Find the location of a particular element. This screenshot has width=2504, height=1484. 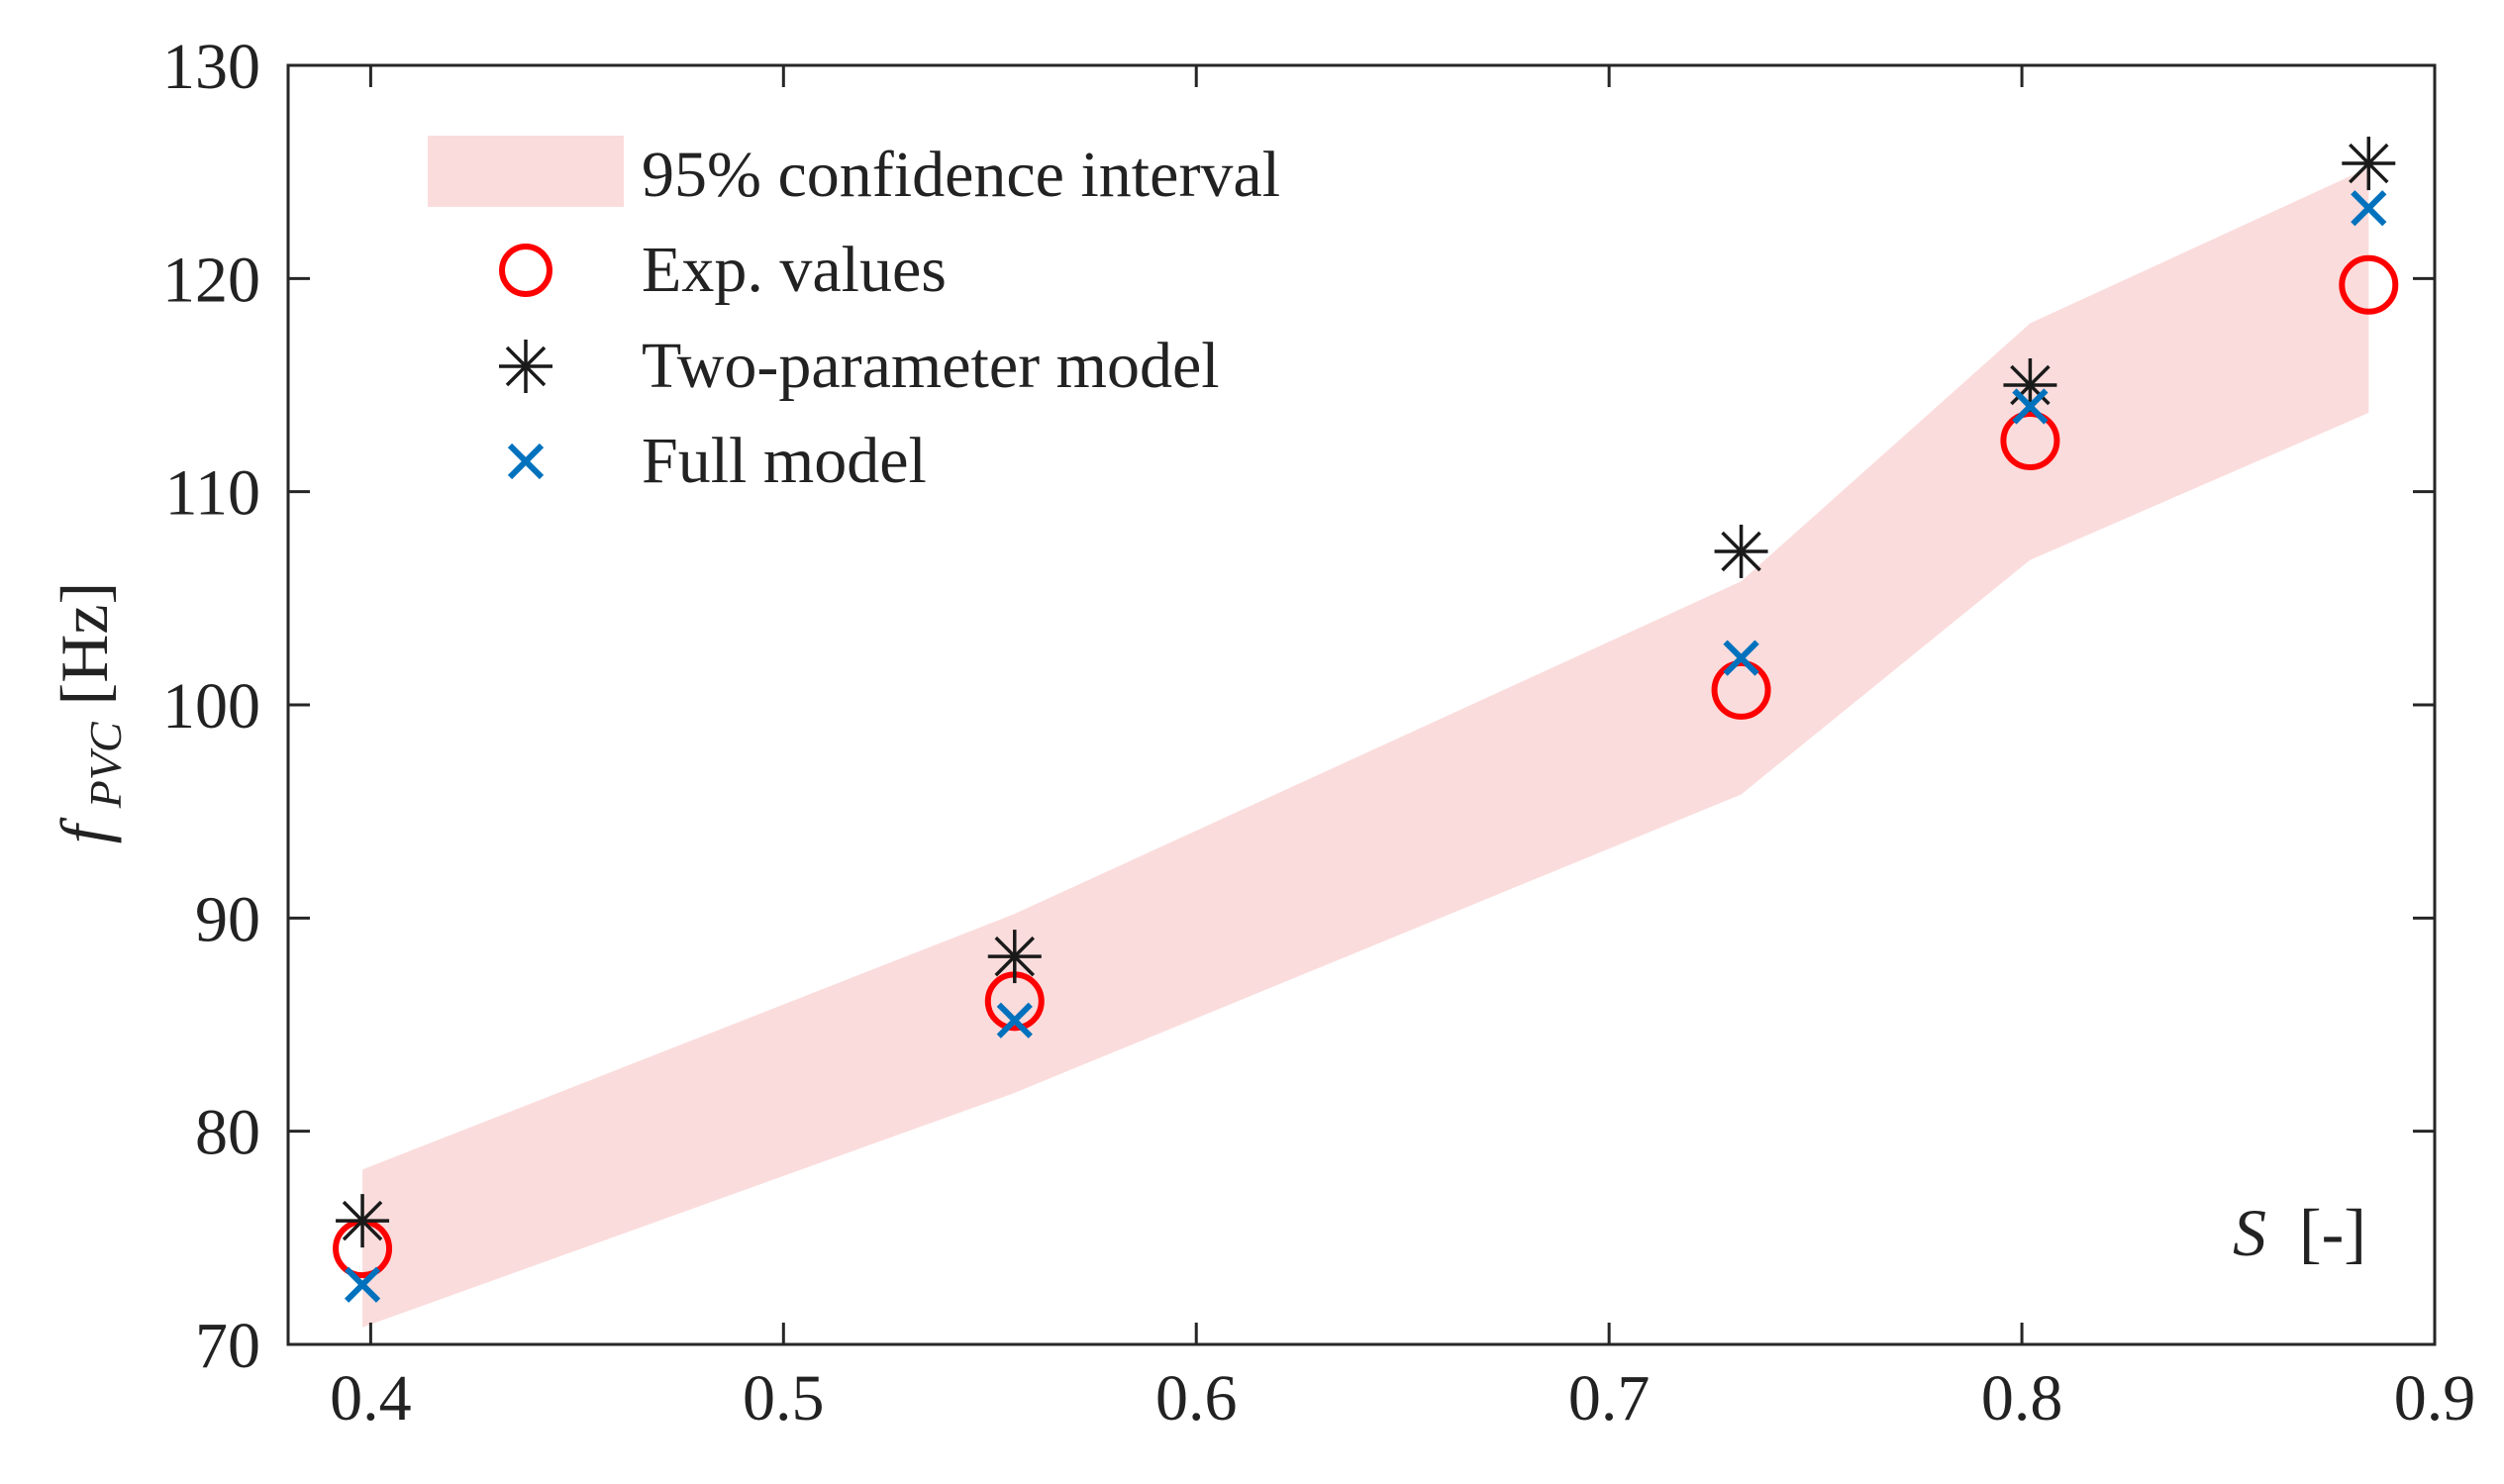

y-tick-label: 80 is located at coordinates (228, 1133).